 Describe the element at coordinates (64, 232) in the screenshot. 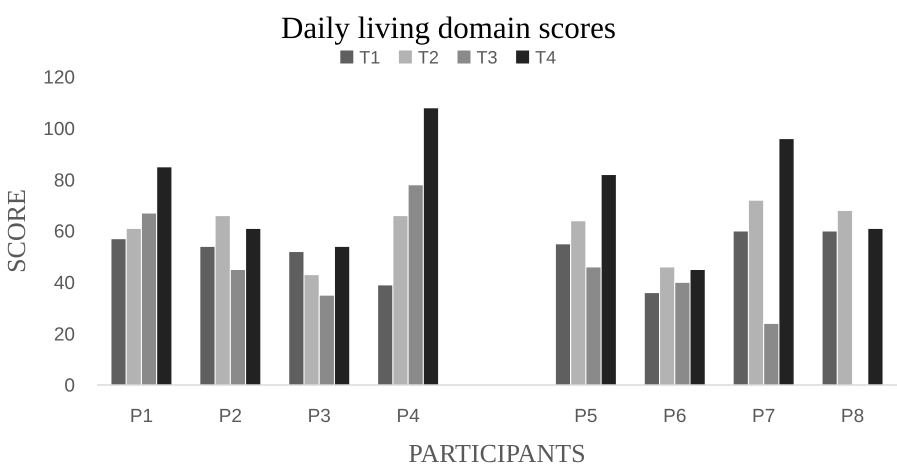

I see `y-tick-label: 60` at that location.